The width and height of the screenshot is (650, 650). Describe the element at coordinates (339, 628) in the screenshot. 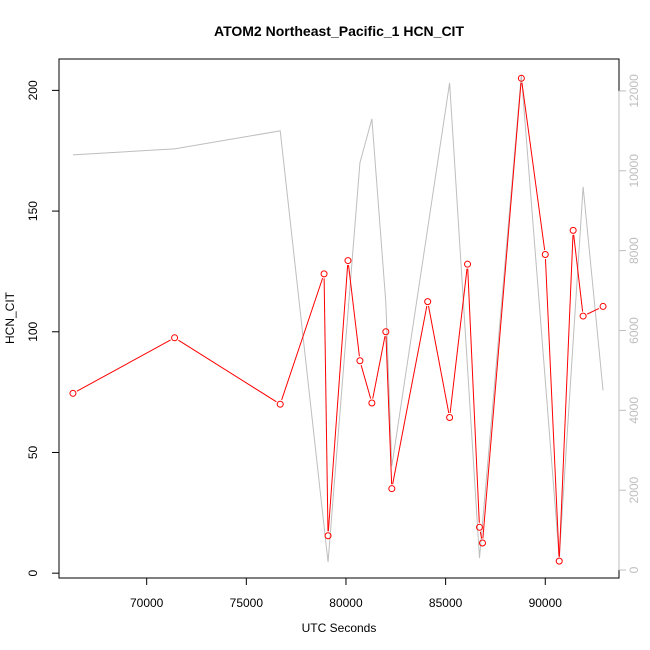

I see `x-axis-label: UTC Seconds` at that location.